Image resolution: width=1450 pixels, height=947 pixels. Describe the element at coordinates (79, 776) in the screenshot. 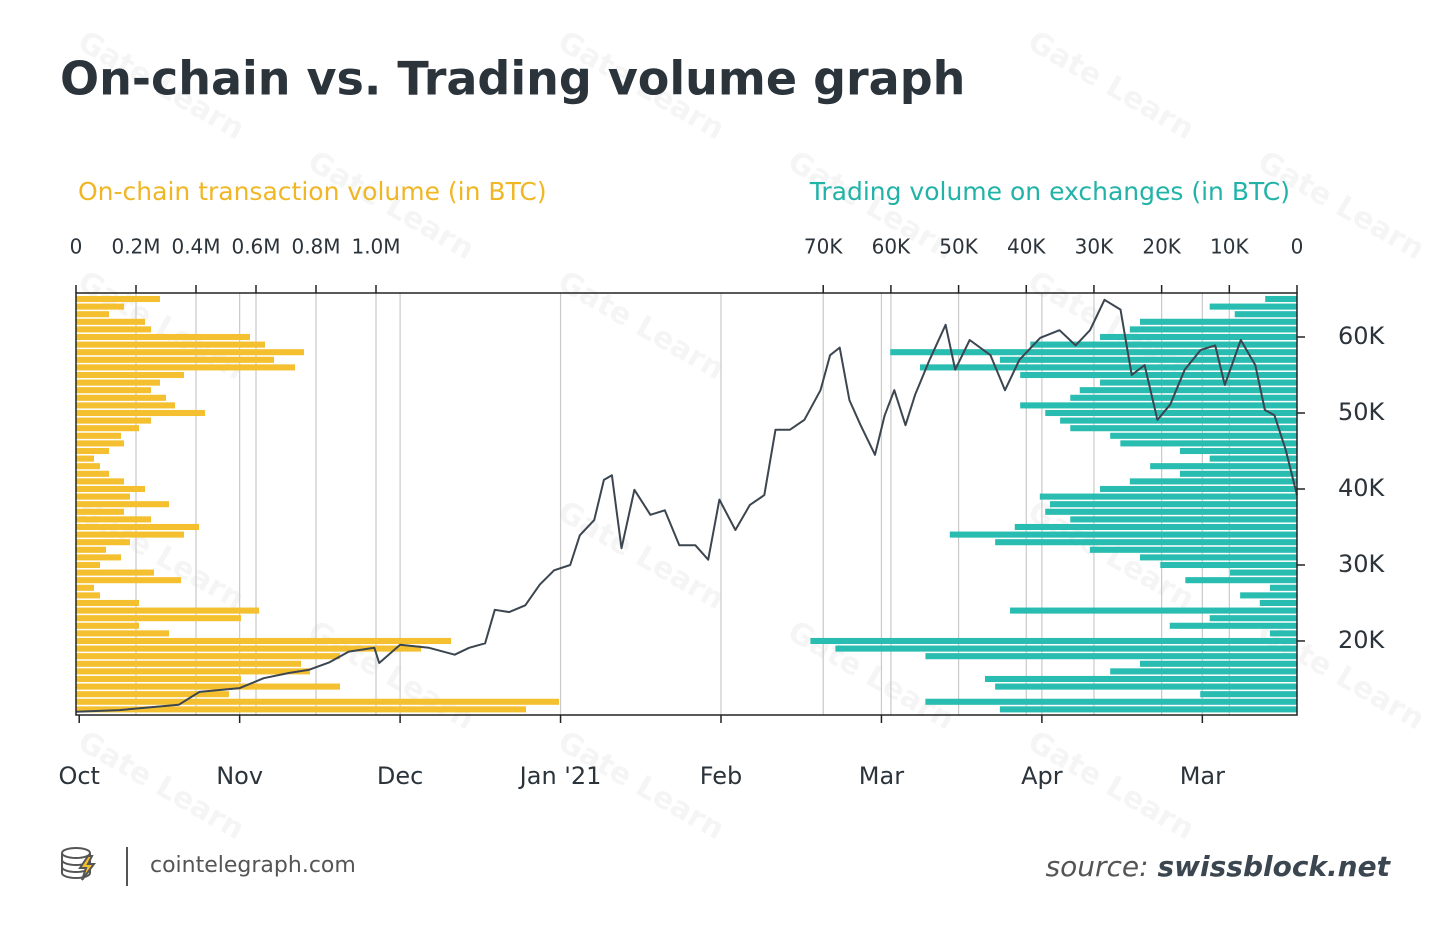

I see `x-tick-label: Oct` at that location.